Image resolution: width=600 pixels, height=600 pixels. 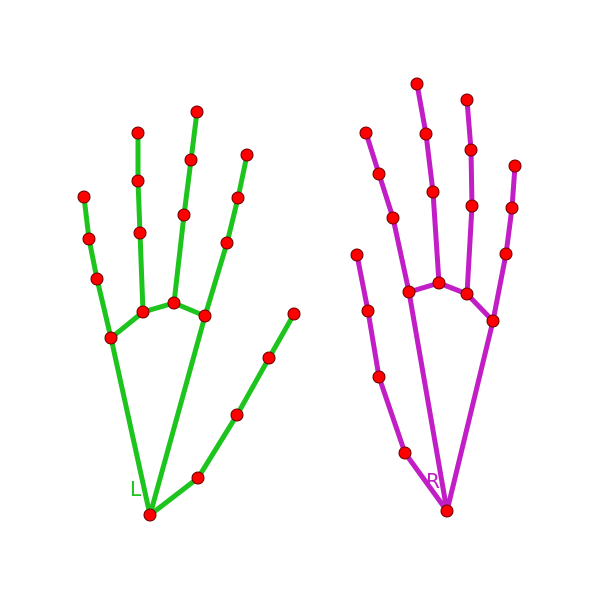 I want to click on left-hand-label: L, so click(x=136, y=489).